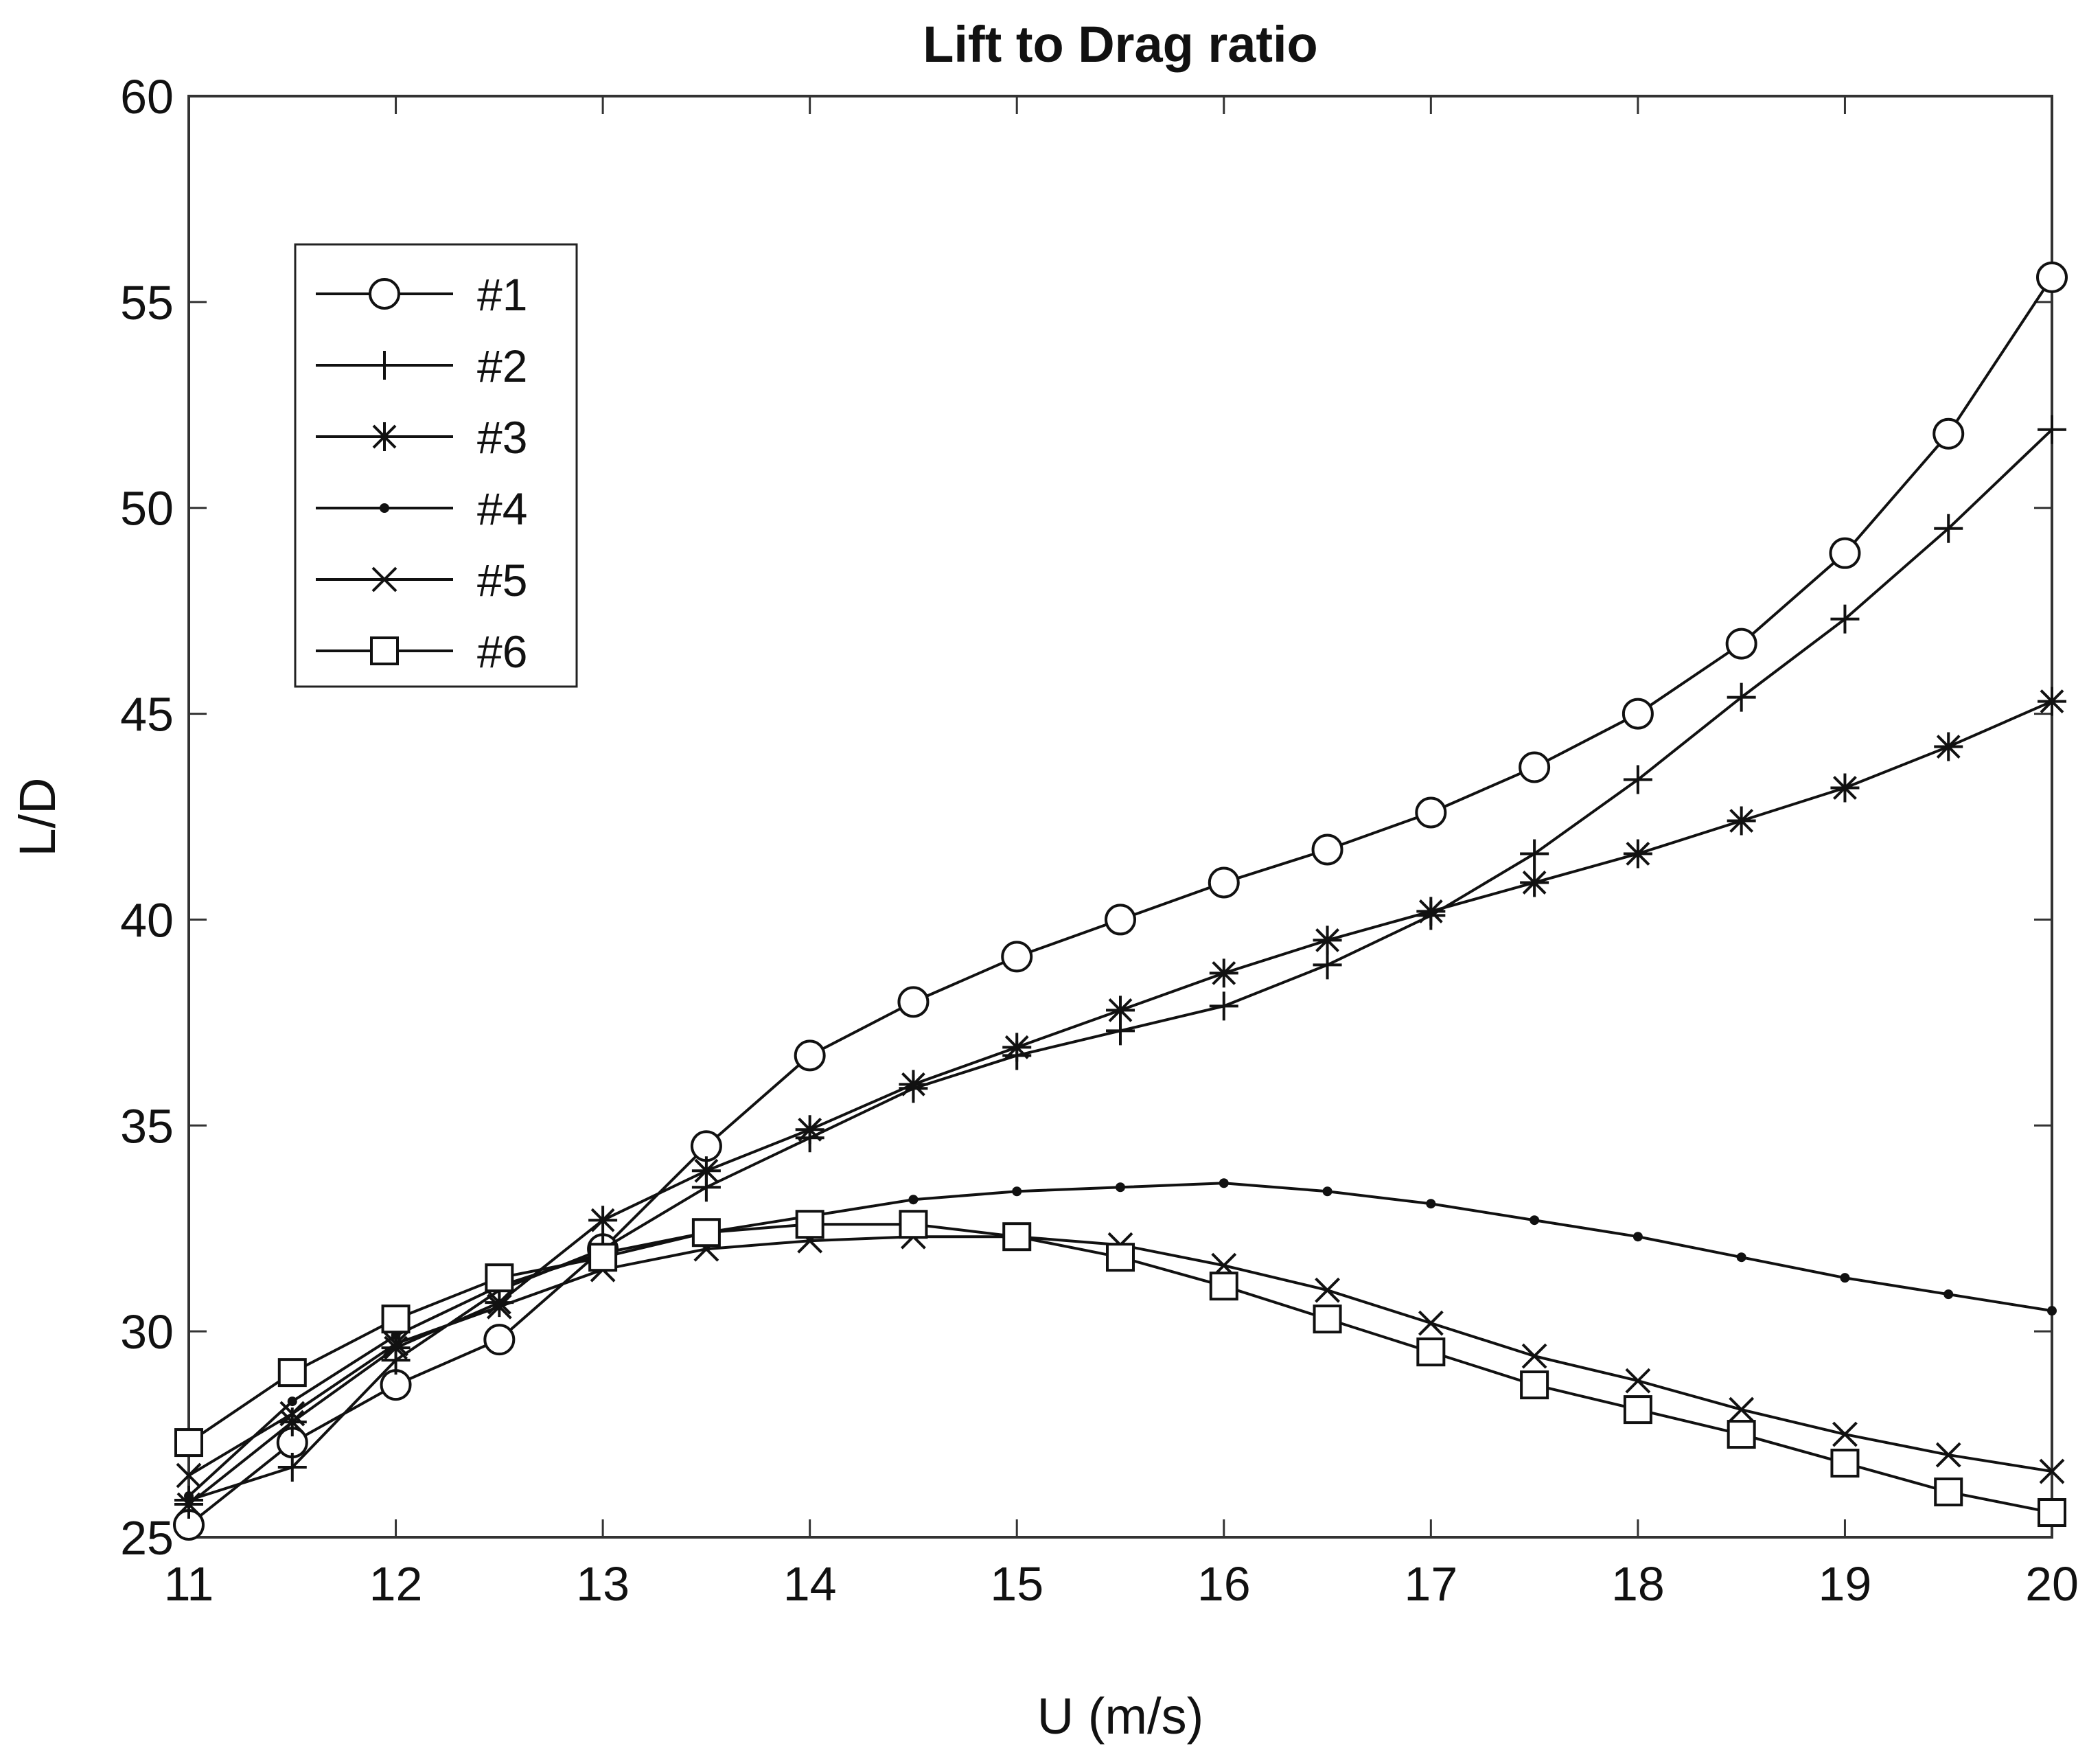  What do you see at coordinates (1224, 1584) in the screenshot?
I see `x-tick-label: 16` at bounding box center [1224, 1584].